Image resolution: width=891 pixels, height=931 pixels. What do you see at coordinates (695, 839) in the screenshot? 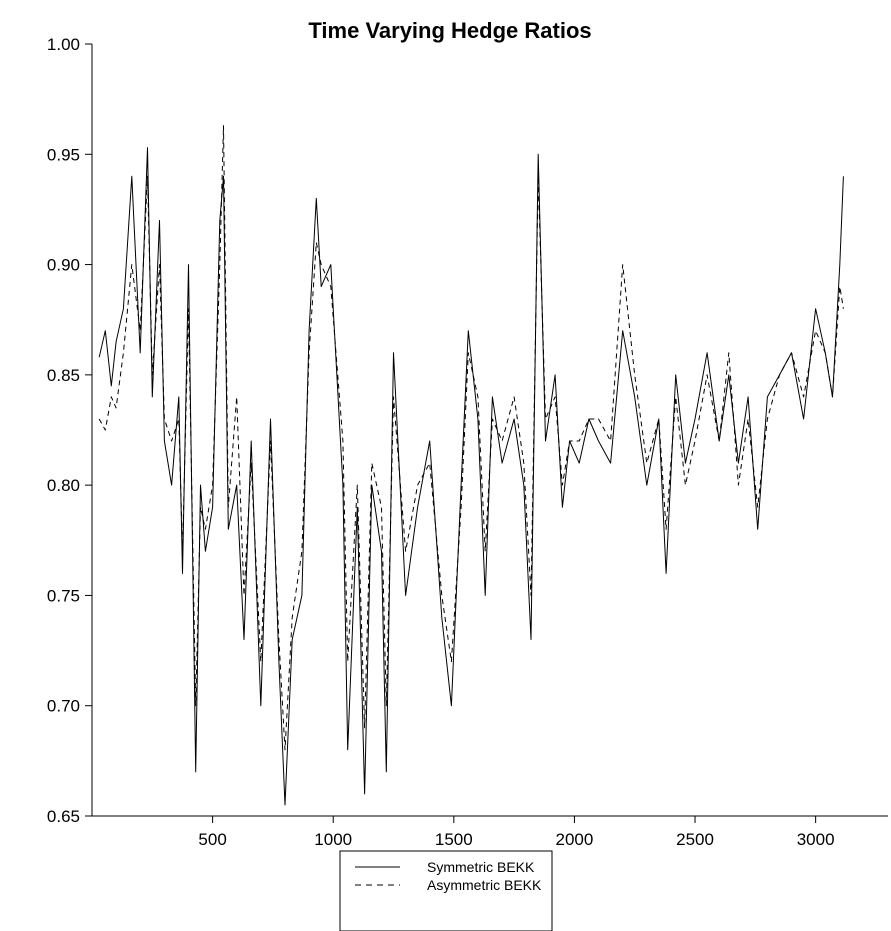
I see `x-tick-label: 2500` at bounding box center [695, 839].